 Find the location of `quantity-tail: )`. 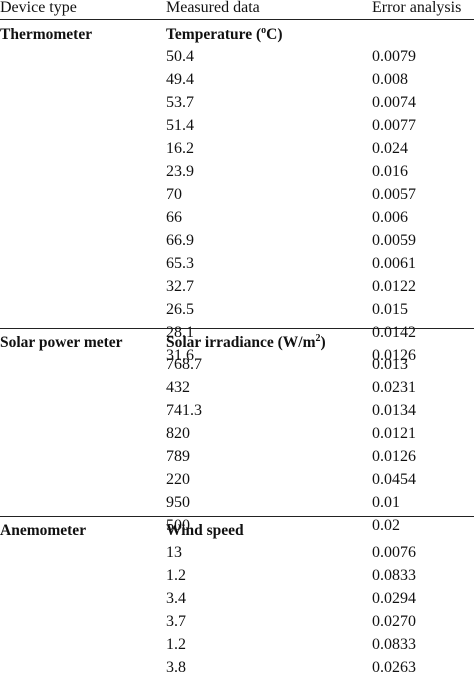

quantity-tail: ) is located at coordinates (323, 342).